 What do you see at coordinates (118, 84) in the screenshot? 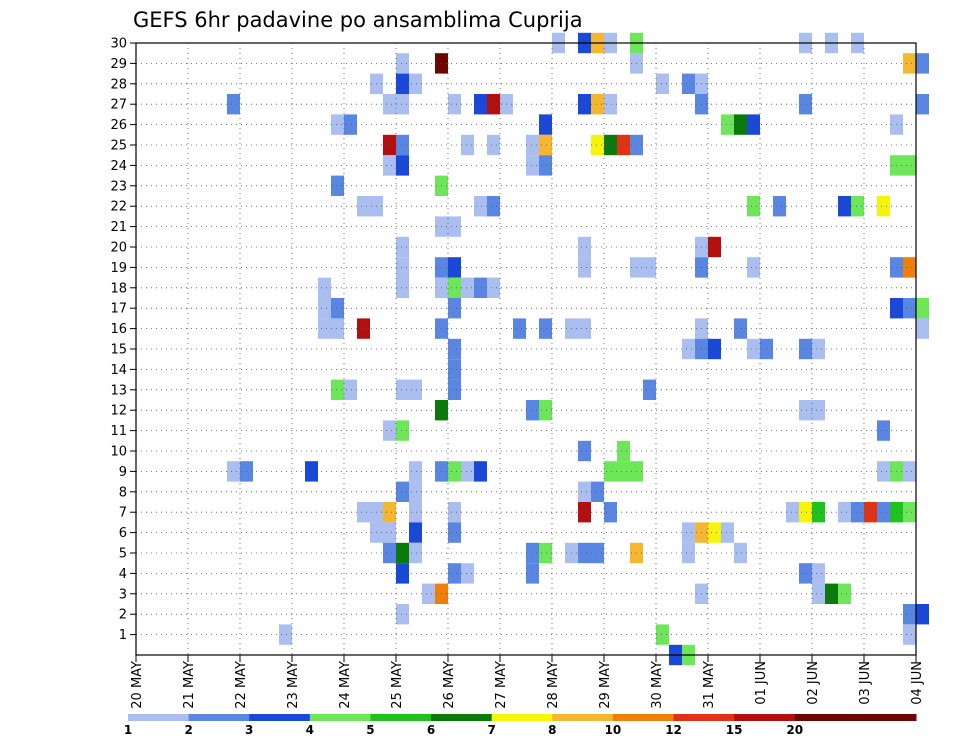
I see `y-tick-label: 28` at bounding box center [118, 84].